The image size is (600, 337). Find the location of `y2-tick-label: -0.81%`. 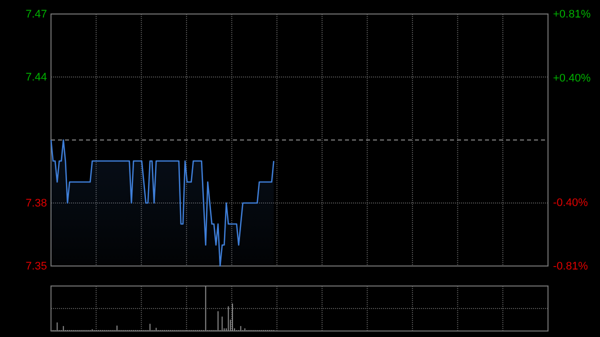

y2-tick-label: -0.81% is located at coordinates (570, 266).